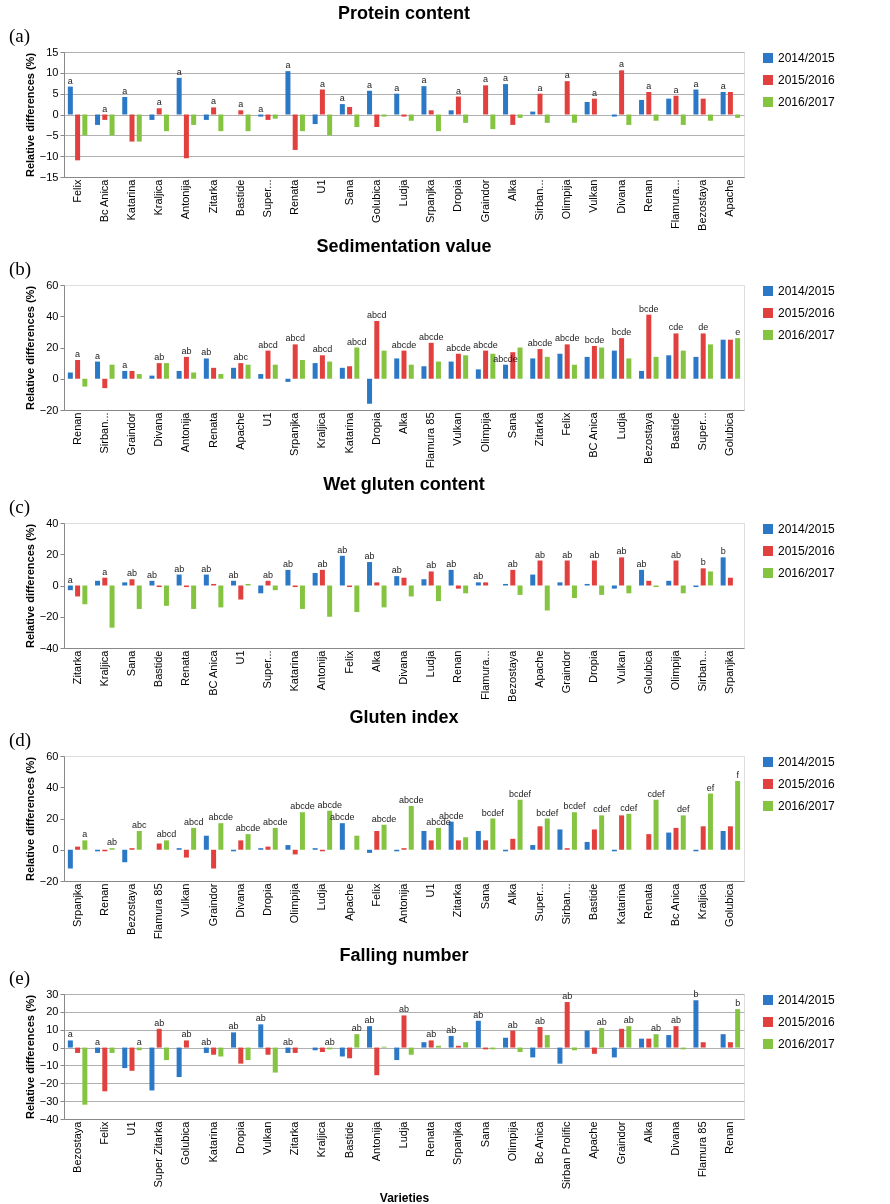  What do you see at coordinates (702, 901) in the screenshot?
I see `x-tick-label: Kraljica` at bounding box center [702, 901].